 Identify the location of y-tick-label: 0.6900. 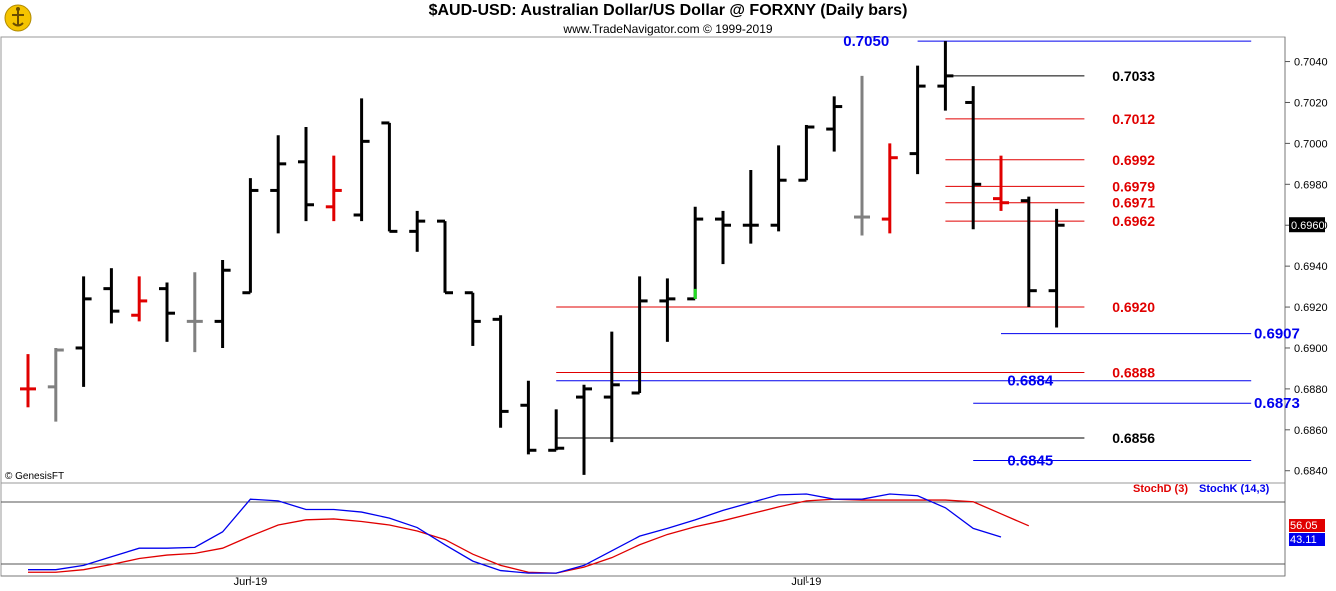
(1311, 349).